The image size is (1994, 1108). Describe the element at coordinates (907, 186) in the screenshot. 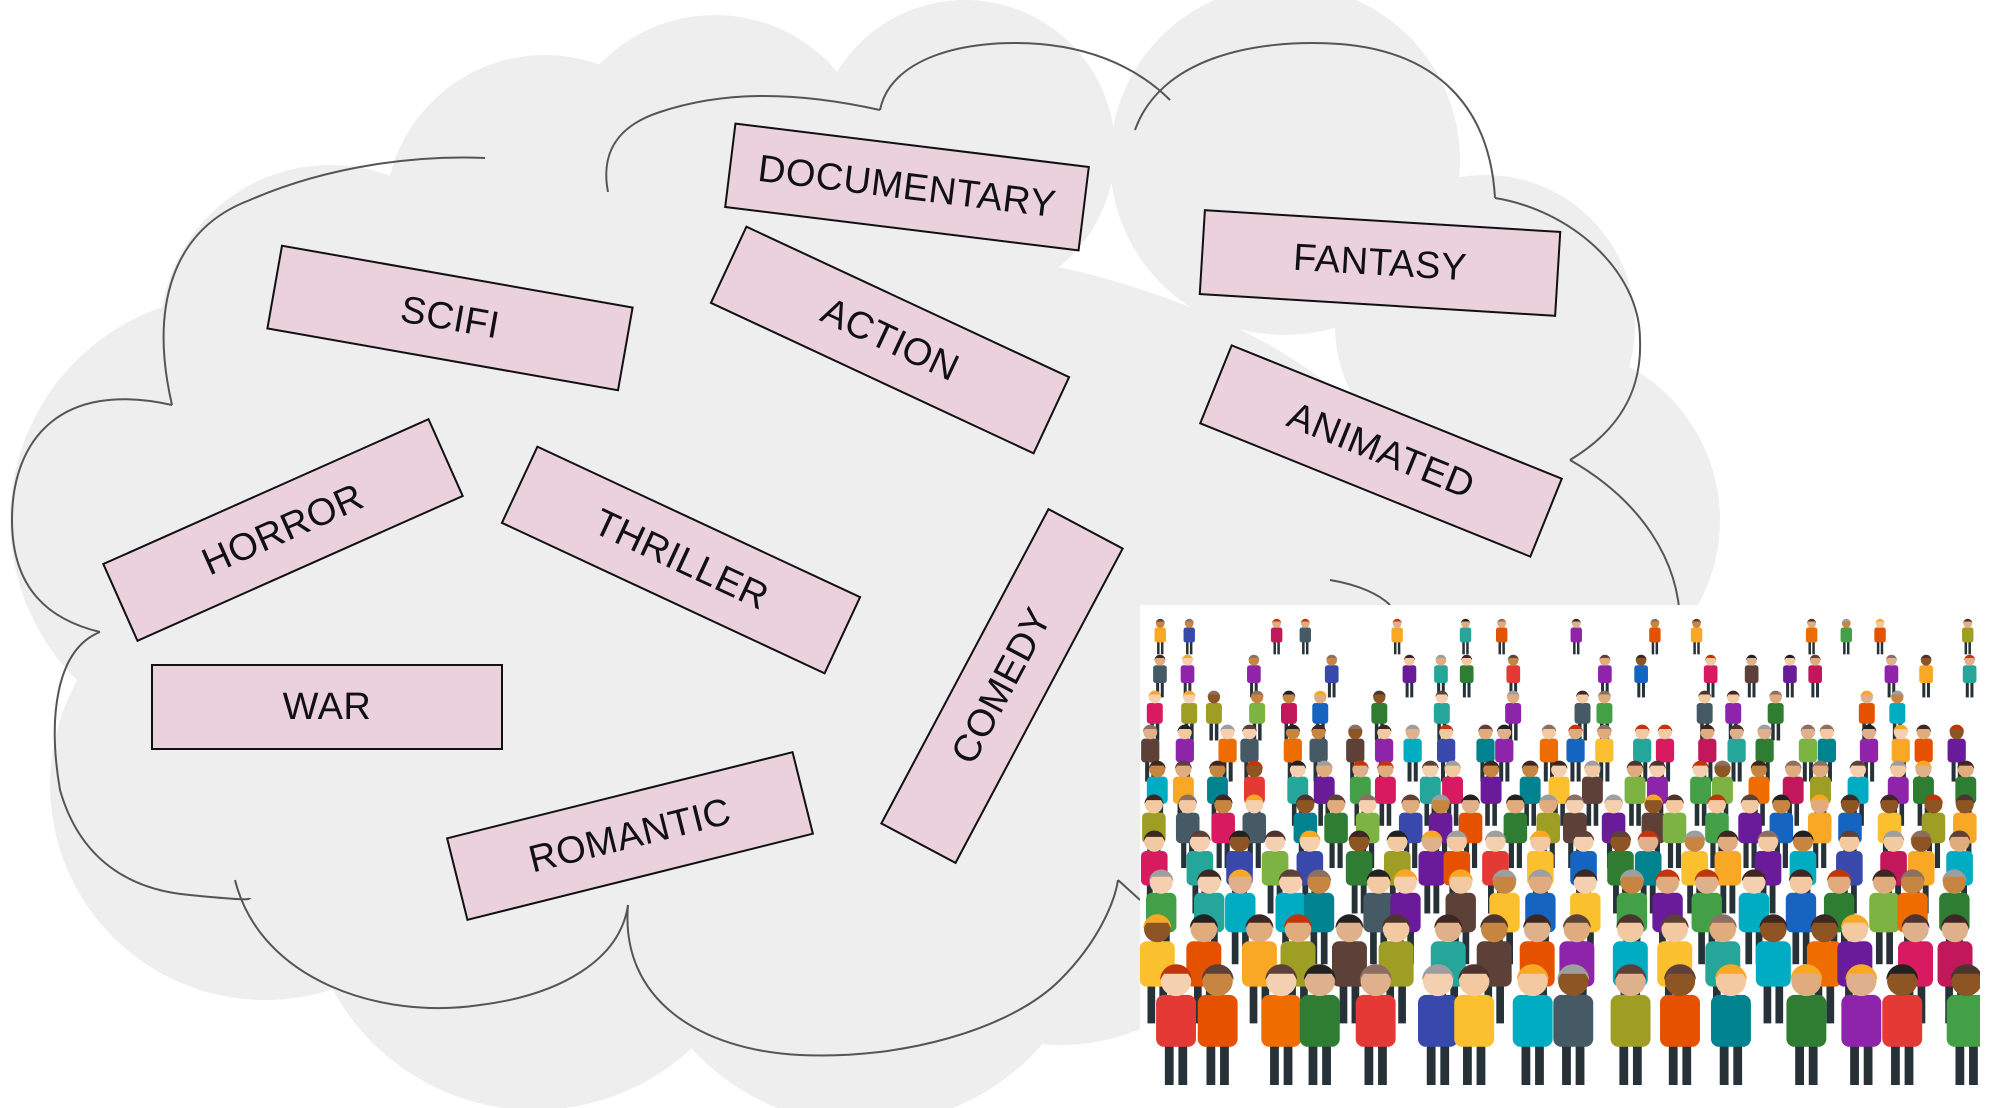

I see `genre-label: DOCUMENTARY` at that location.